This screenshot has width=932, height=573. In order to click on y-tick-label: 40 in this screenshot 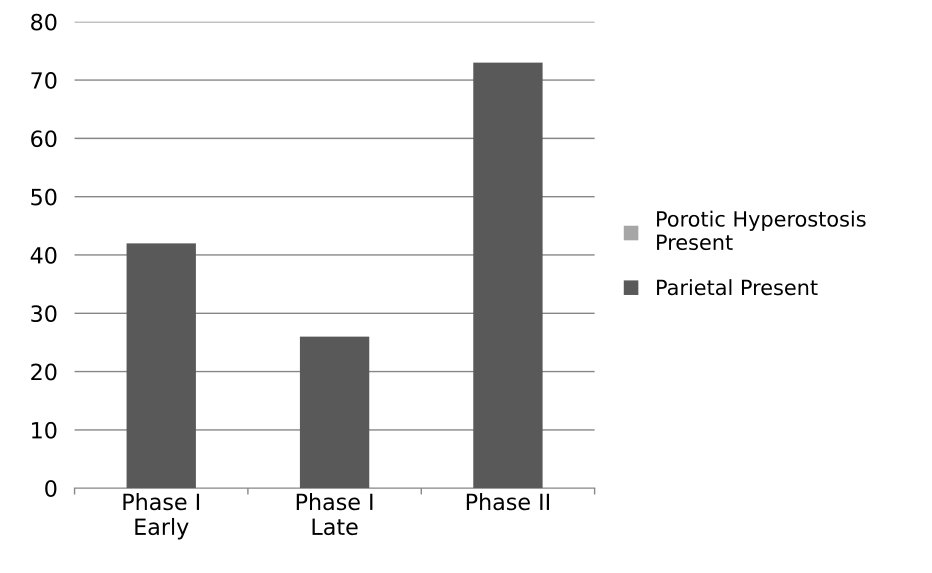, I will do `click(43, 255)`.